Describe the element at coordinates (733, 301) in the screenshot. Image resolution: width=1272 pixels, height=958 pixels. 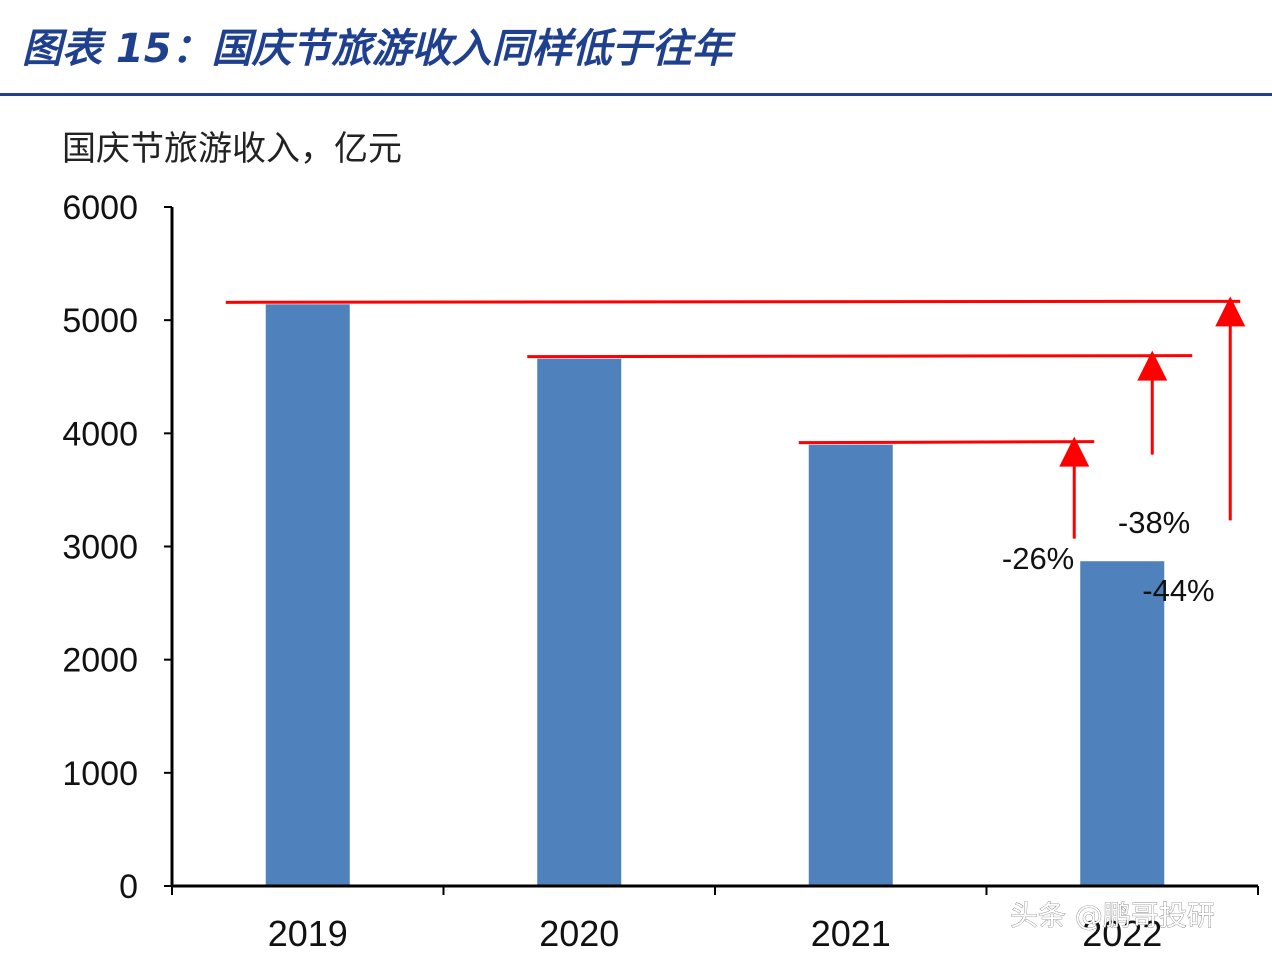
I see `reference-line-2019` at that location.